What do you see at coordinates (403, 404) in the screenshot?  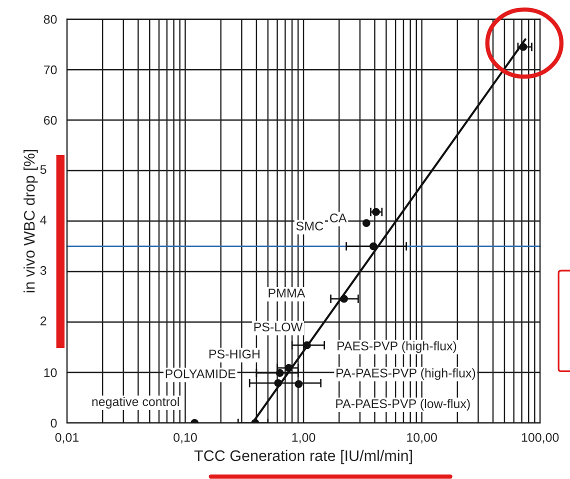 I see `annotation: PA-PAES-PVP (low-flux)` at bounding box center [403, 404].